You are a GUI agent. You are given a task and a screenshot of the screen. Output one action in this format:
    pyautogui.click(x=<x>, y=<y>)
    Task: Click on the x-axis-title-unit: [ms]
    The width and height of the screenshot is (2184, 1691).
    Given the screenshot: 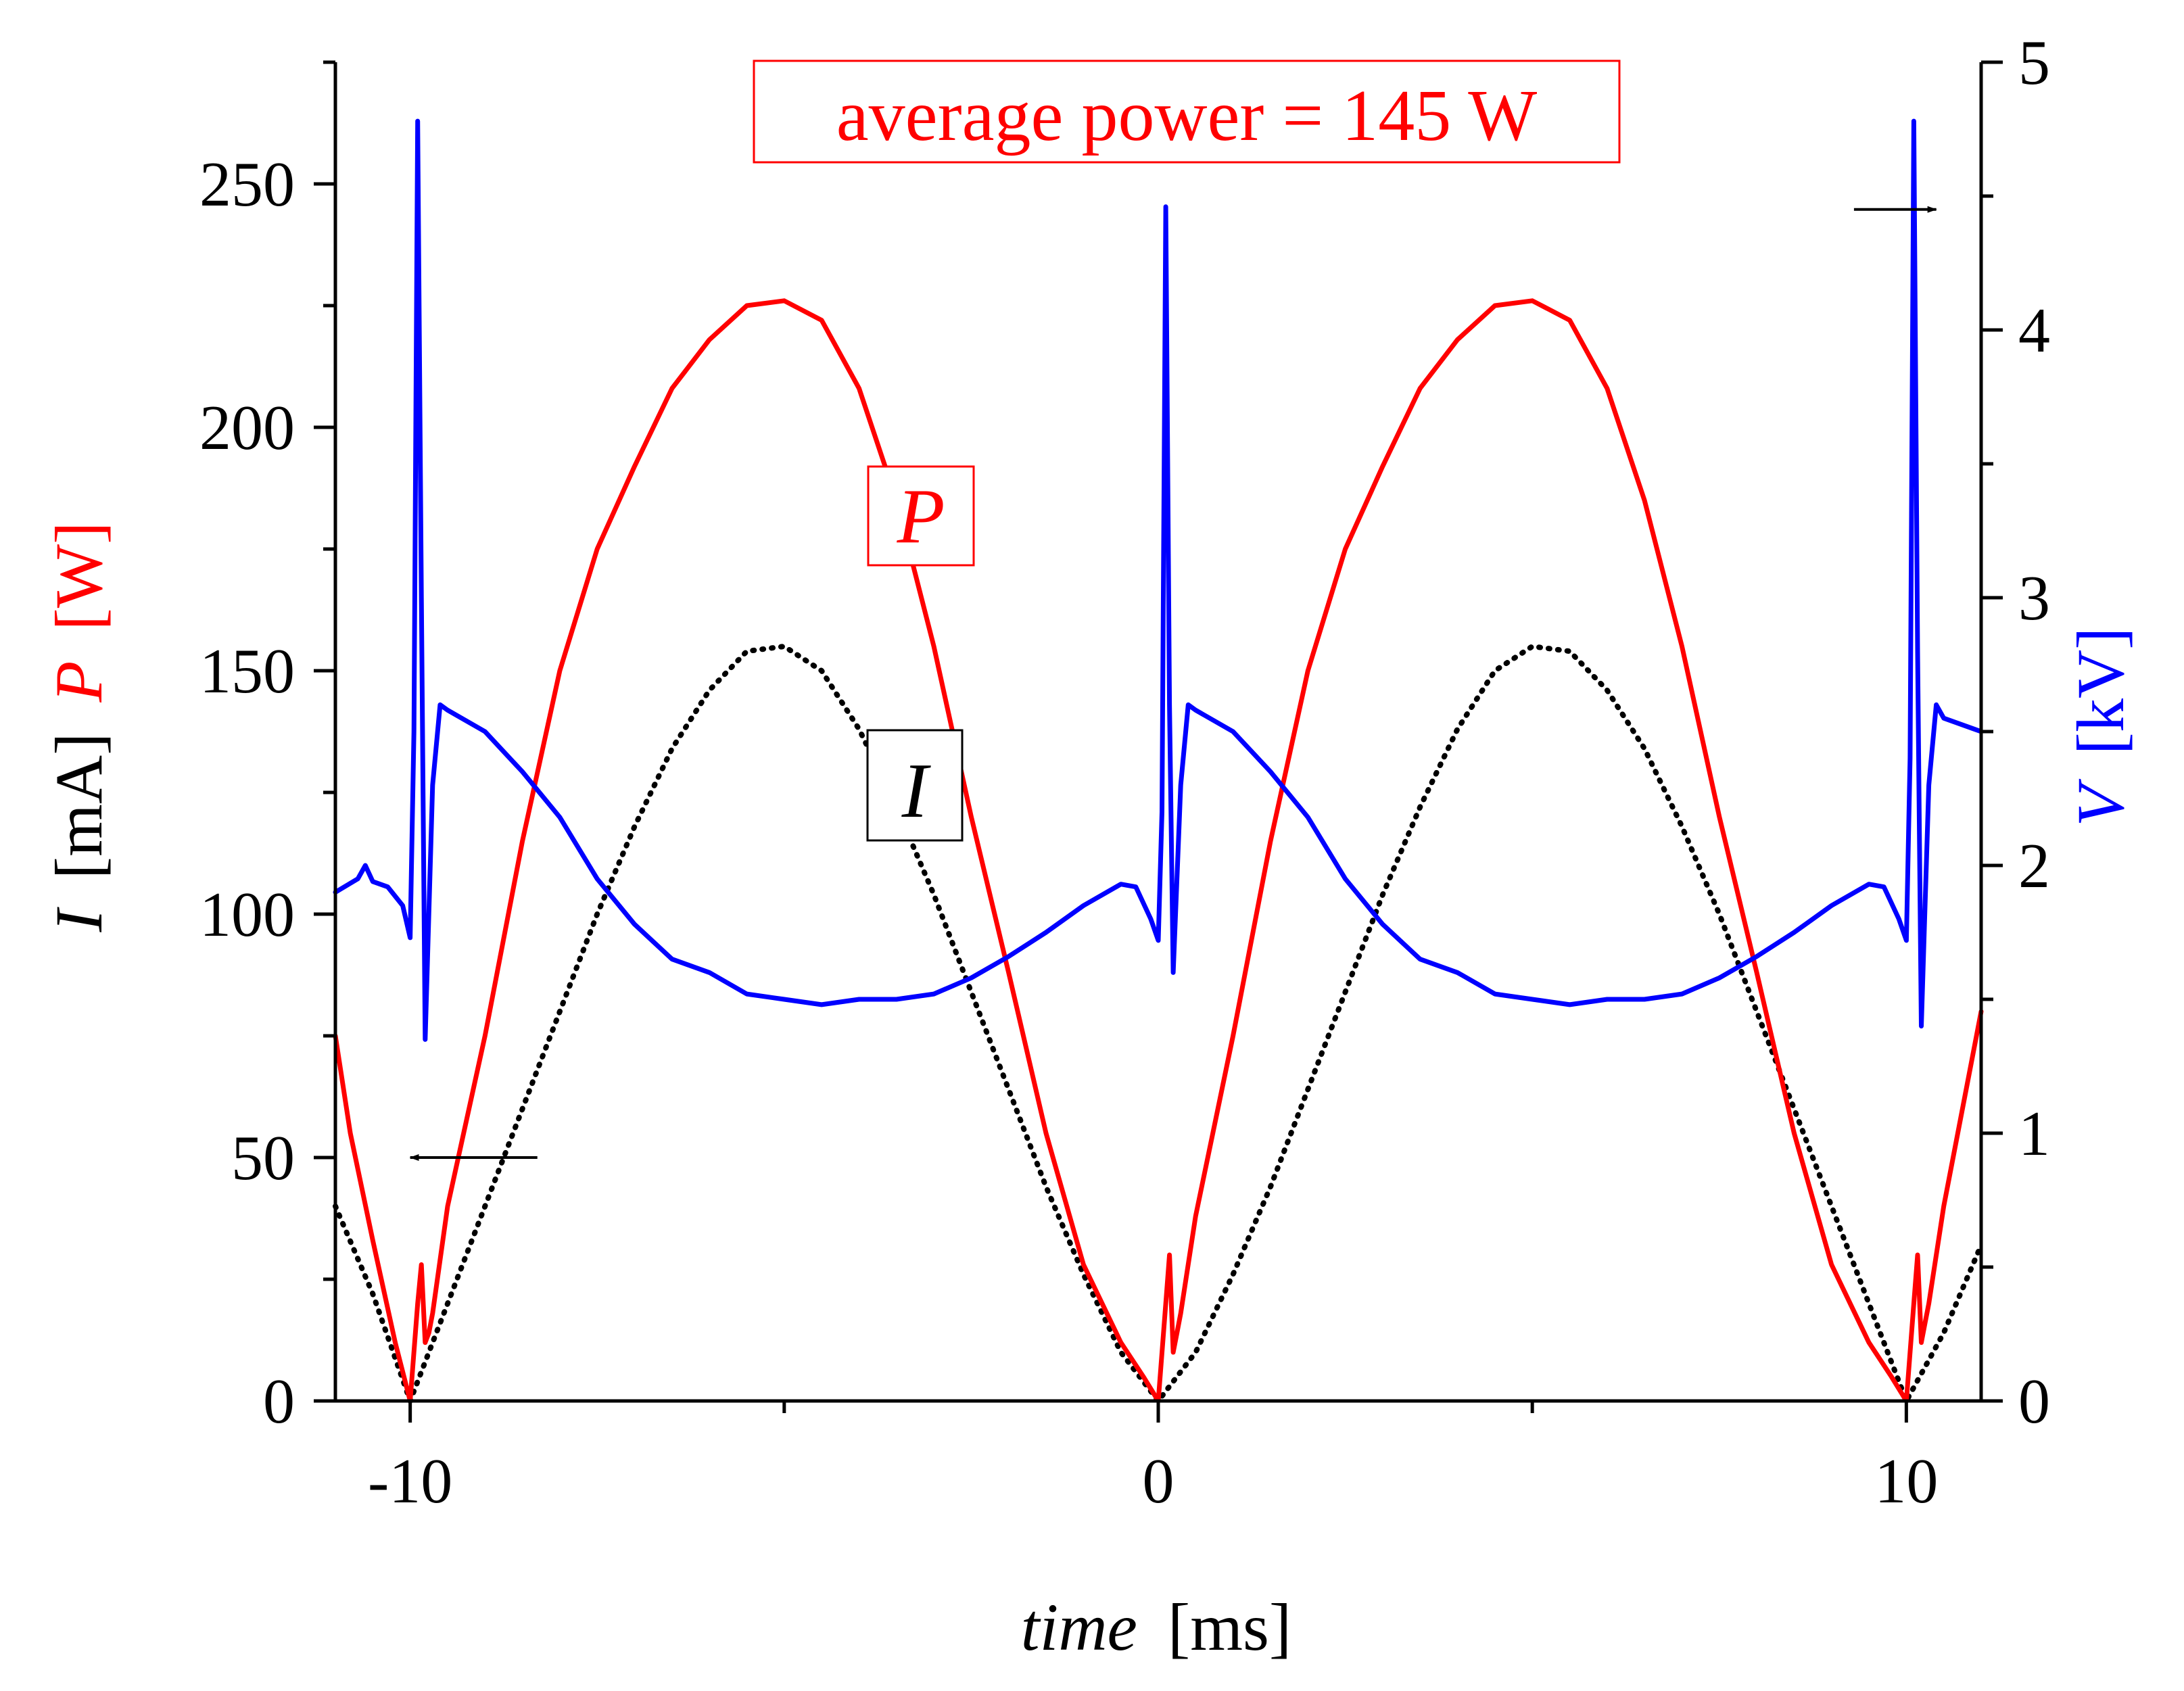 What is the action you would take?
    pyautogui.click(x=1229, y=1627)
    